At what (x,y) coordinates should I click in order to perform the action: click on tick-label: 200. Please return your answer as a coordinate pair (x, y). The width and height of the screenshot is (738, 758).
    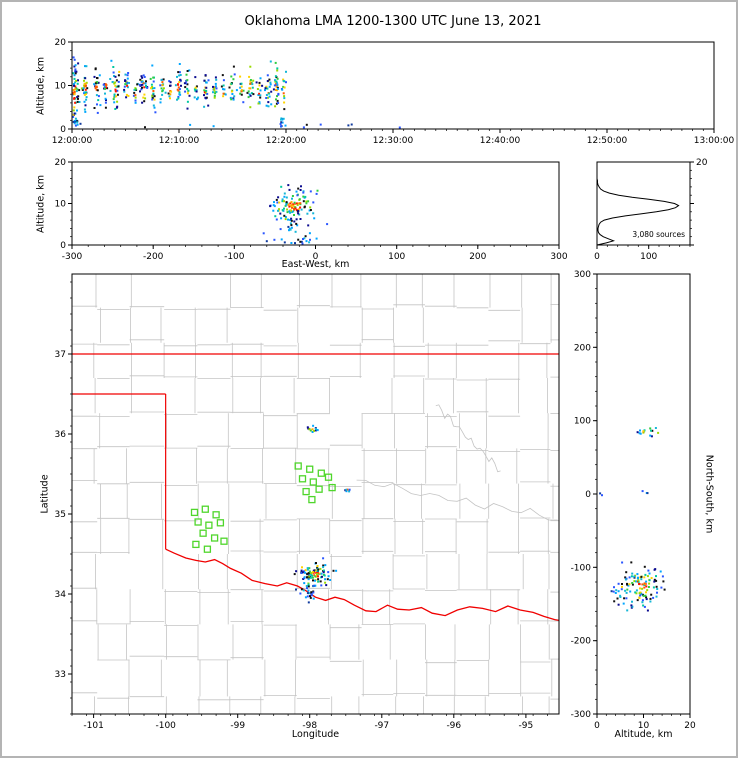
    Looking at the image, I should click on (477, 257).